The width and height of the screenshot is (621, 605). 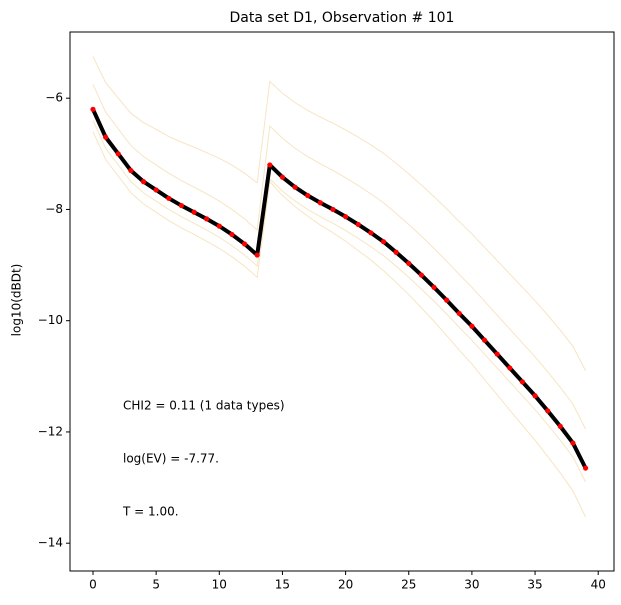 I want to click on x-tick-label: 40, so click(x=598, y=585).